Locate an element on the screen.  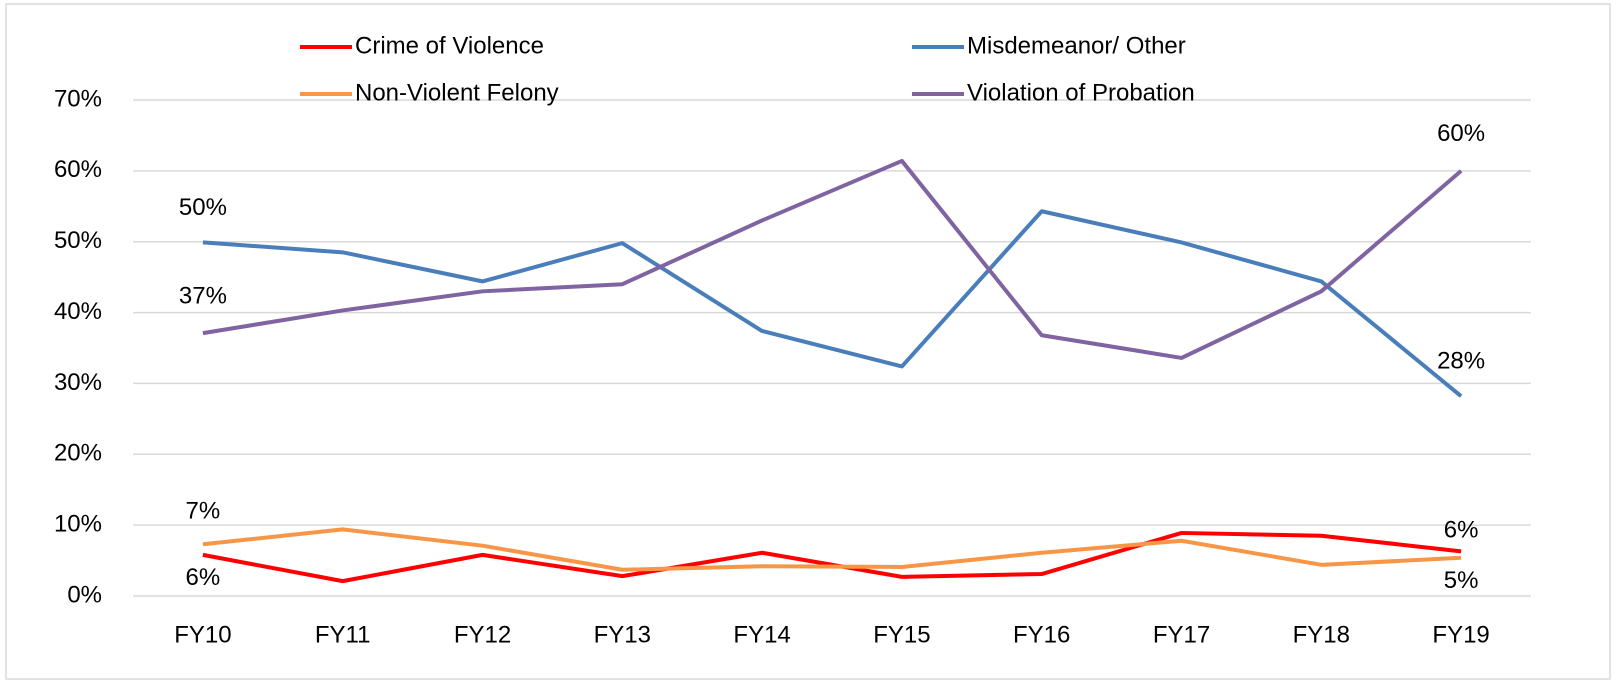
x-tick-label: FY17 is located at coordinates (1181, 634).